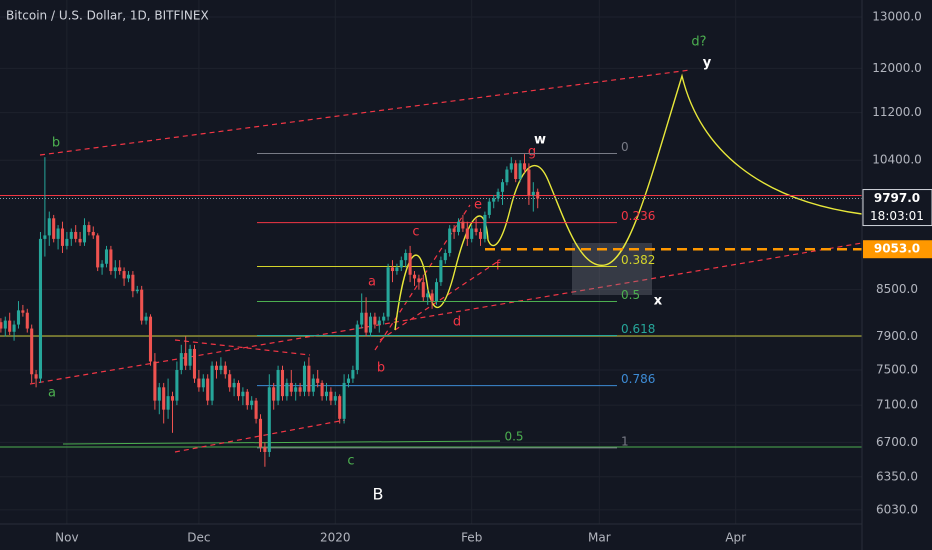 The width and height of the screenshot is (932, 550). Describe the element at coordinates (897, 112) in the screenshot. I see `y-tick-label: 11200.0` at that location.